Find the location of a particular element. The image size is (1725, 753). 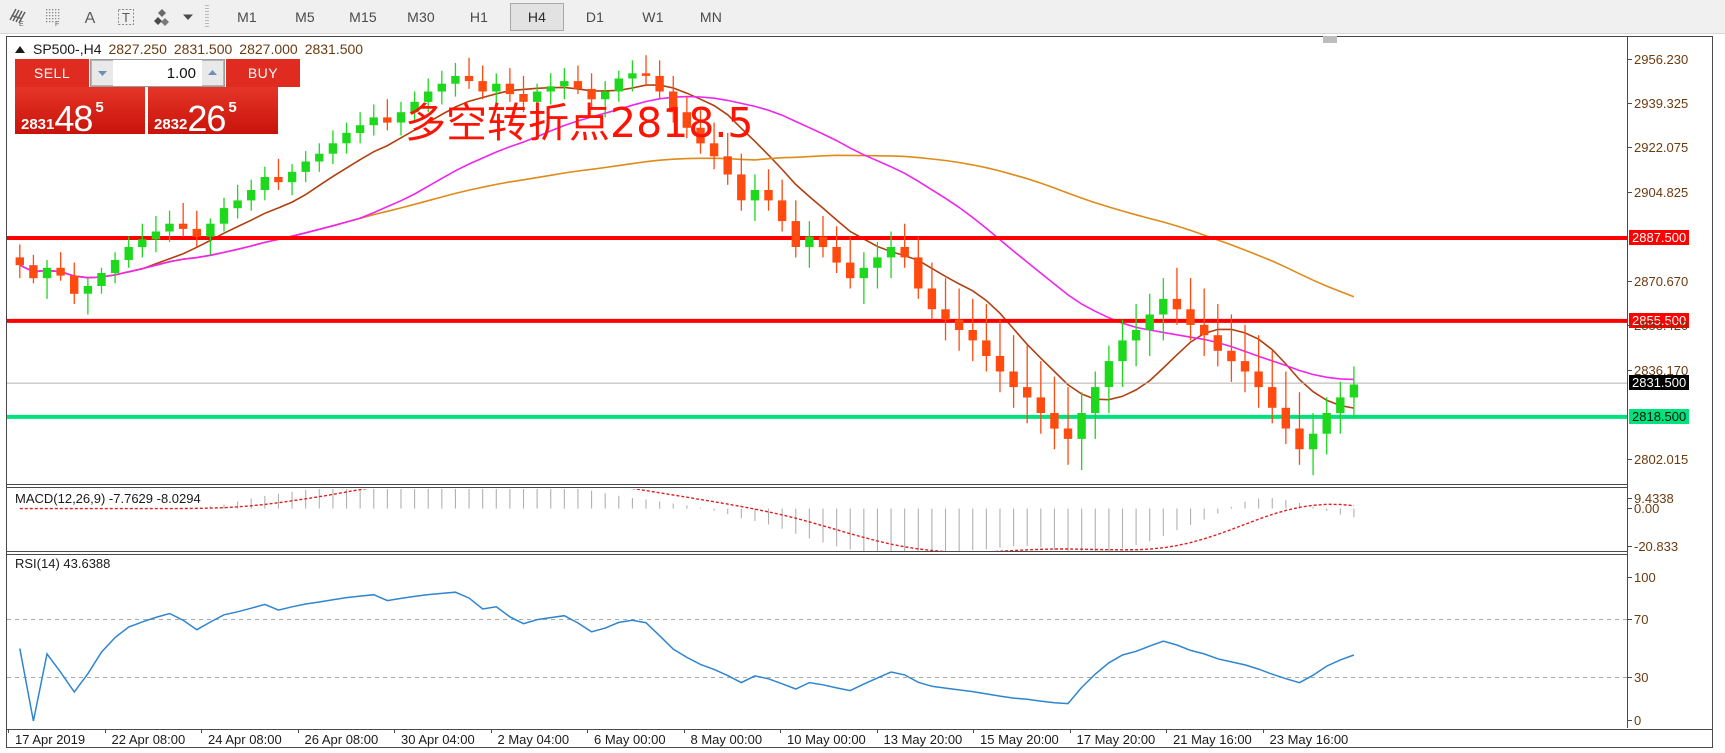

svg-text: A is located at coordinates (90, 18).